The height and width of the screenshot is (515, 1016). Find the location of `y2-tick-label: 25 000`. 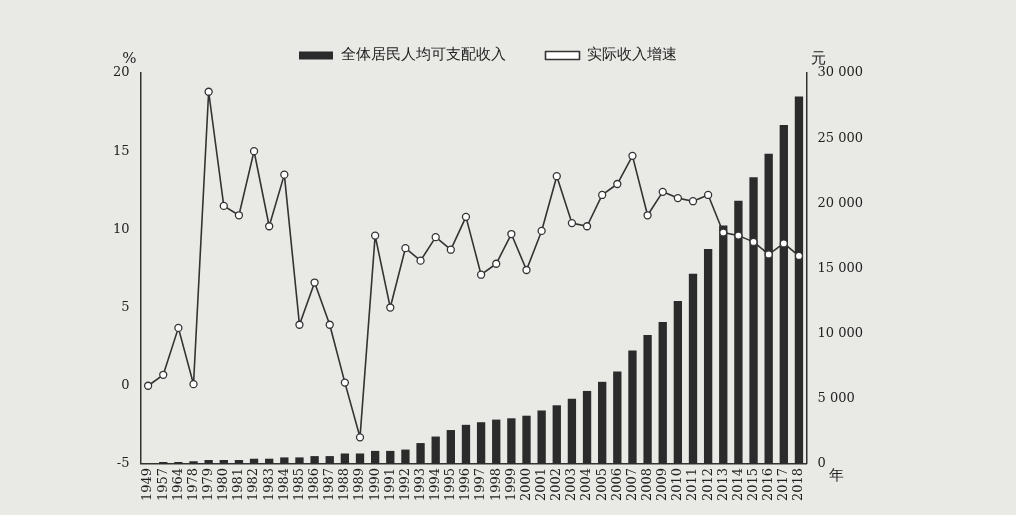

y2-tick-label: 25 000 is located at coordinates (840, 137).